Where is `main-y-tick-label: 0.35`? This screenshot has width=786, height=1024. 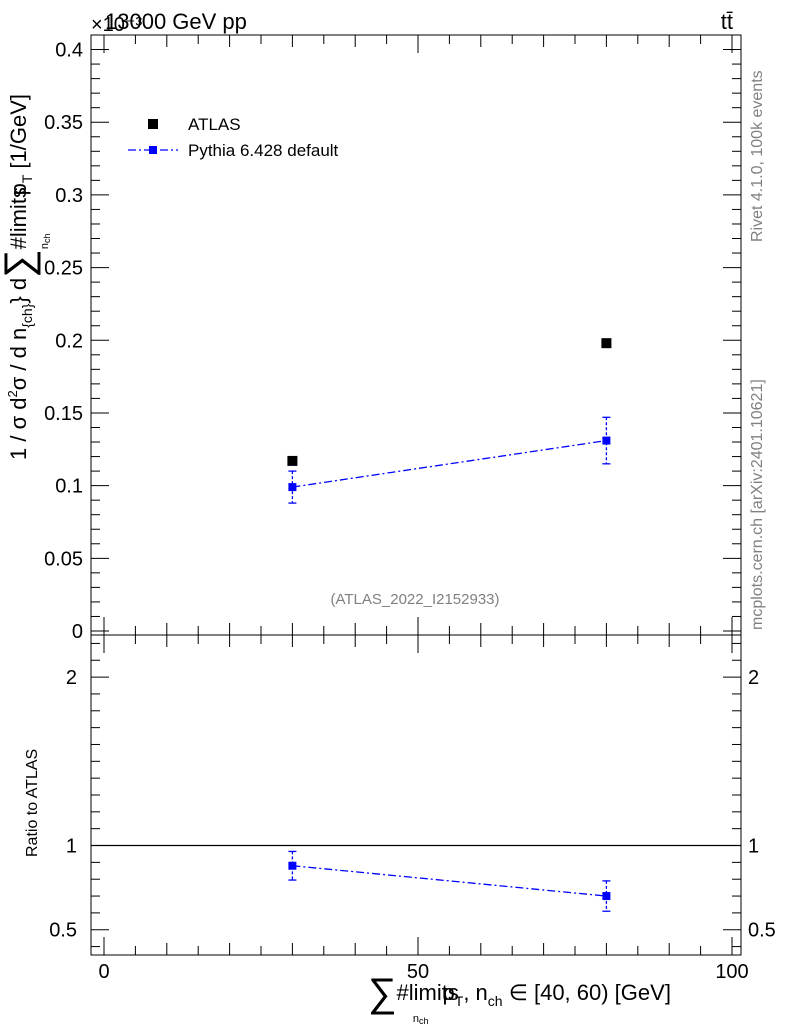
main-y-tick-label: 0.35 is located at coordinates (63, 123).